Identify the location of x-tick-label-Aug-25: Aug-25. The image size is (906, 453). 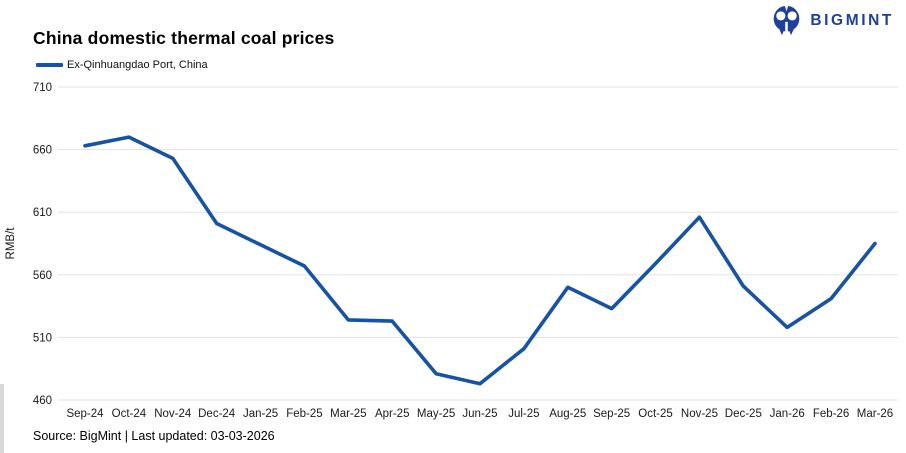
(567, 414).